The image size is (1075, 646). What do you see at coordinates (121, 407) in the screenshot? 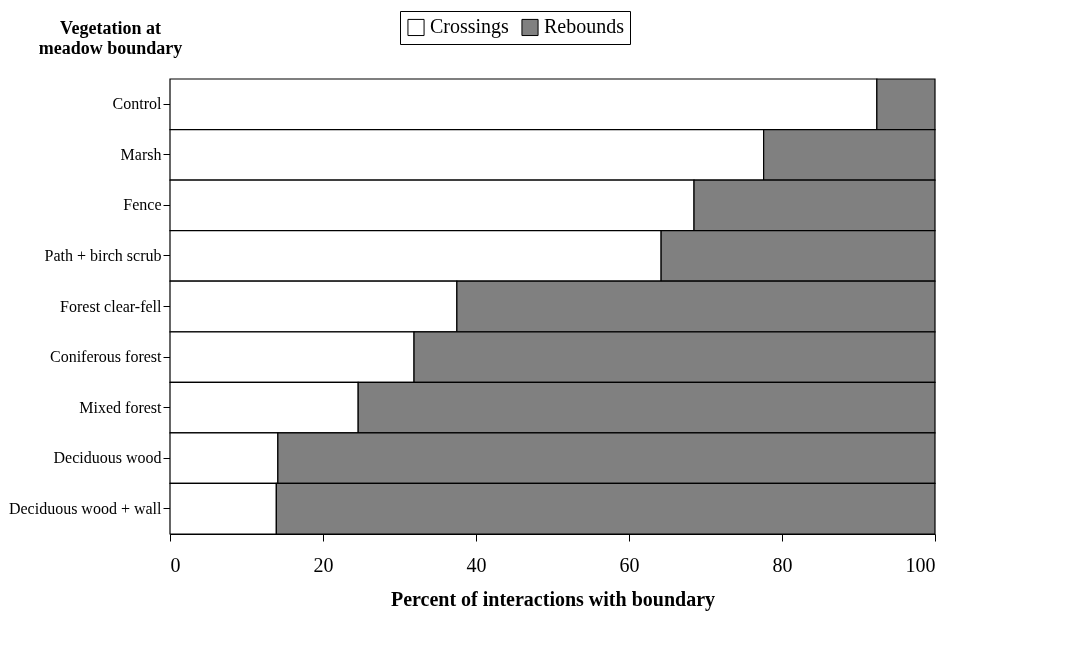
I see `y-tick-label: Mixed forest` at bounding box center [121, 407].